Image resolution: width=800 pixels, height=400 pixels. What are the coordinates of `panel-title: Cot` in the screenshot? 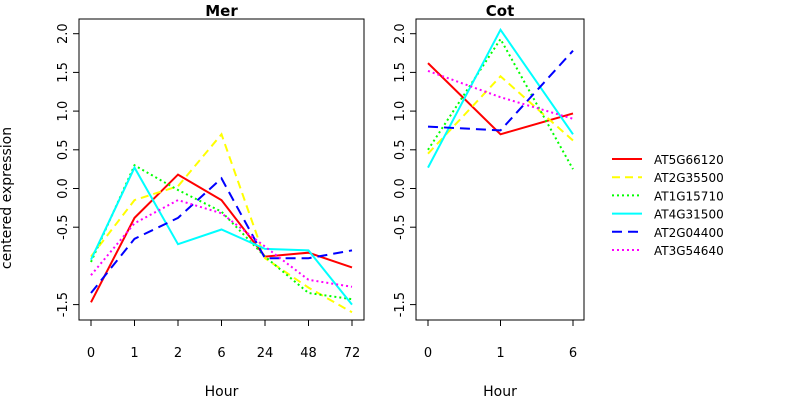 It's located at (500, 11).